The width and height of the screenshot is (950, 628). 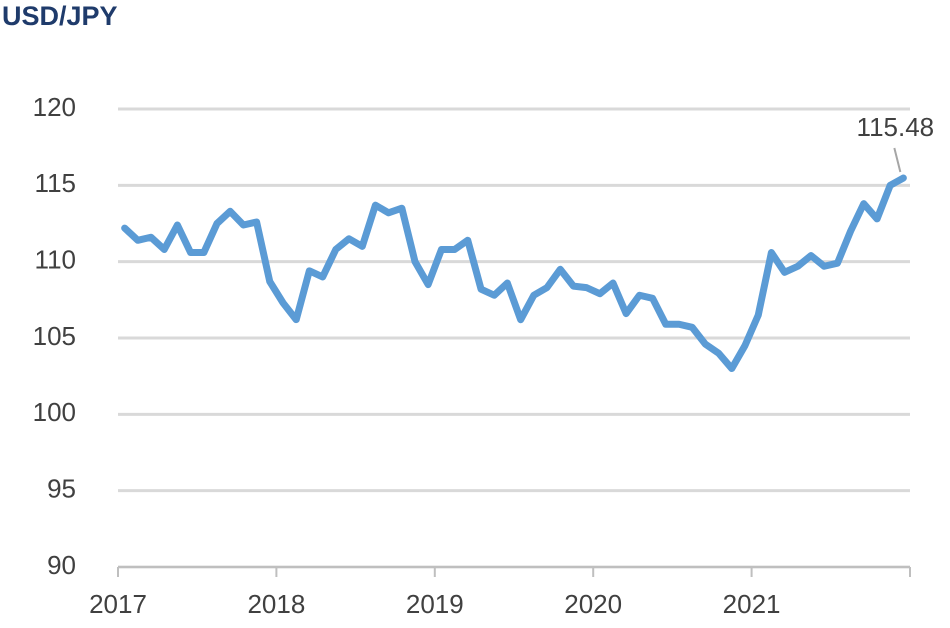 What do you see at coordinates (896, 127) in the screenshot?
I see `data-label: 115.48` at bounding box center [896, 127].